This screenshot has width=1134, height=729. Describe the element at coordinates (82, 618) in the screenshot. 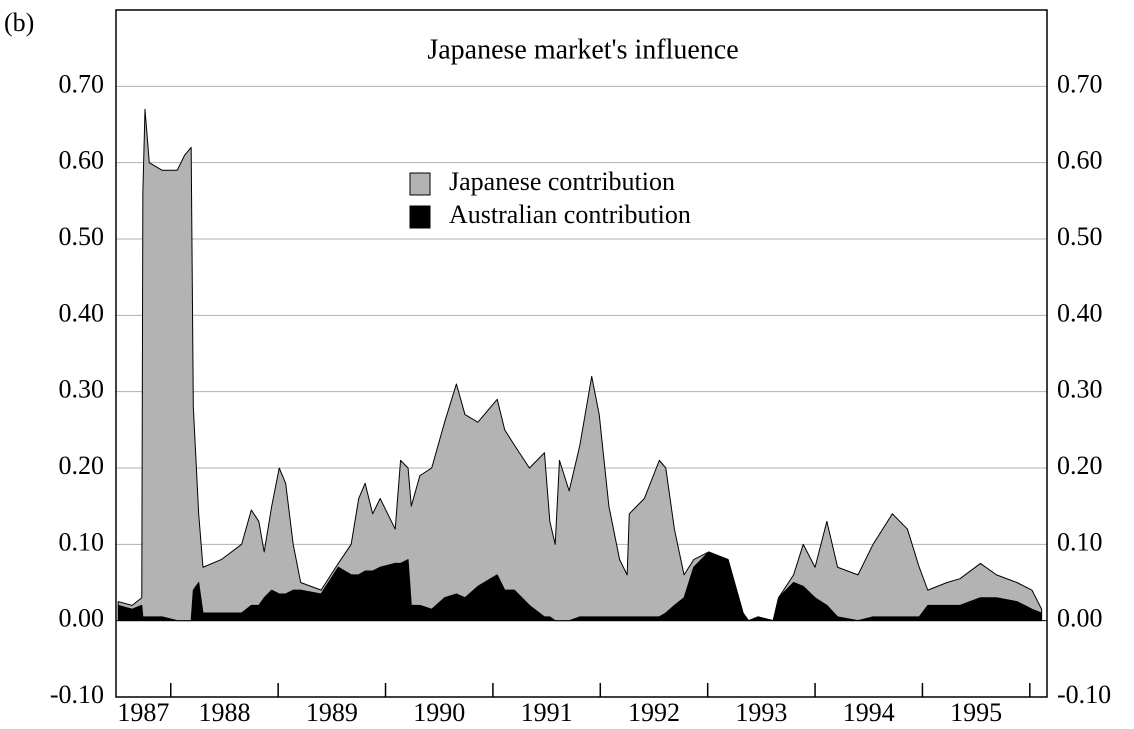

I see `y-tick-label: 0.00` at that location.